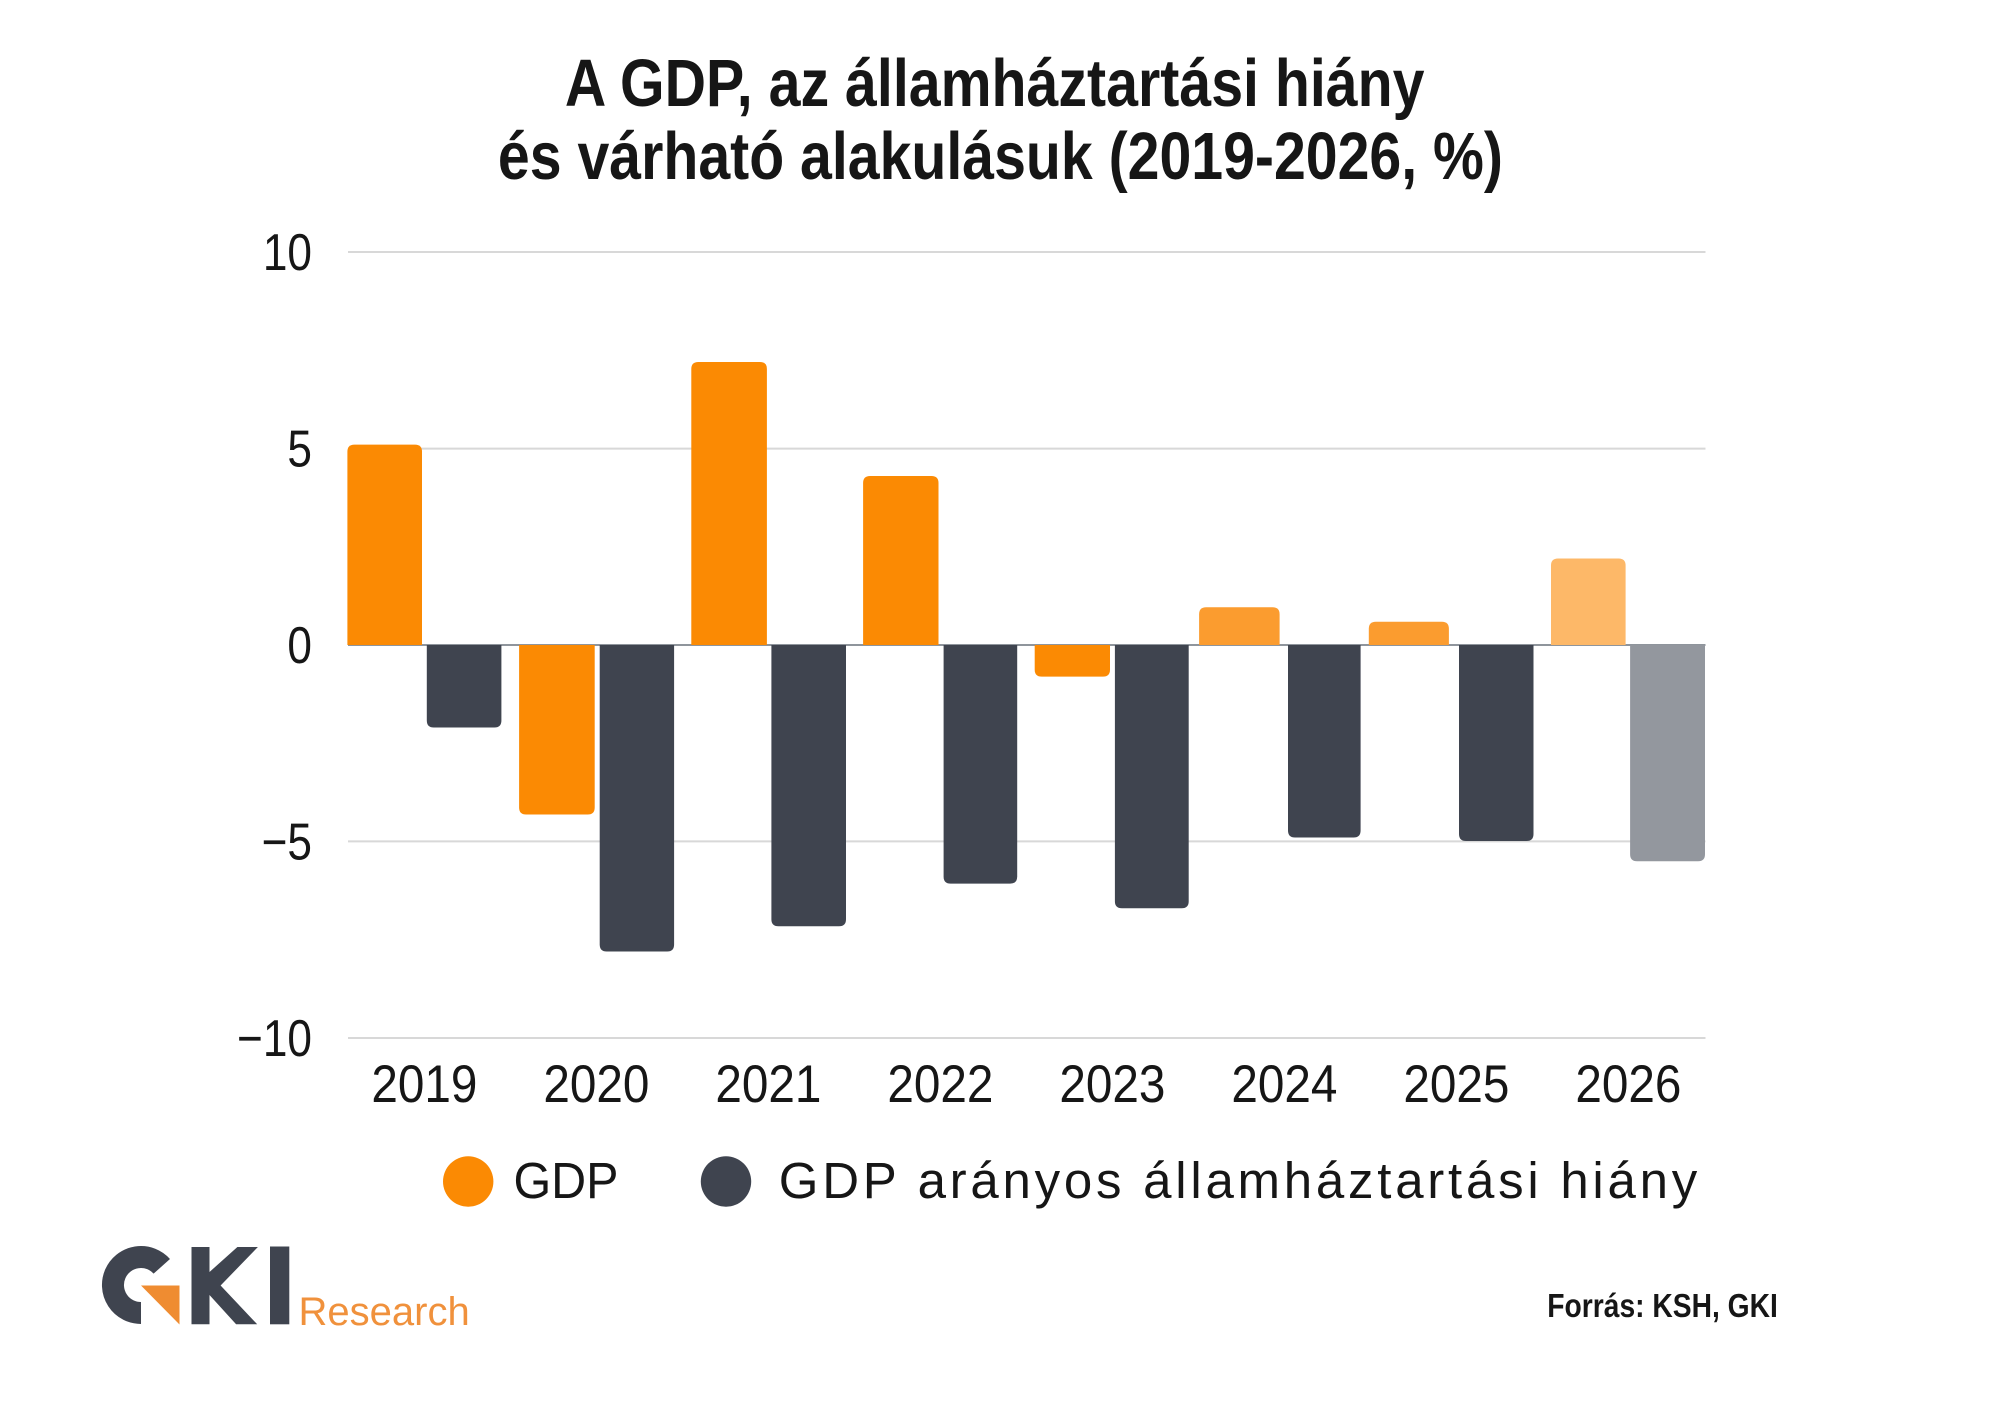 This screenshot has width=2000, height=1414. Describe the element at coordinates (287, 253) in the screenshot. I see `svg-text: 10` at that location.